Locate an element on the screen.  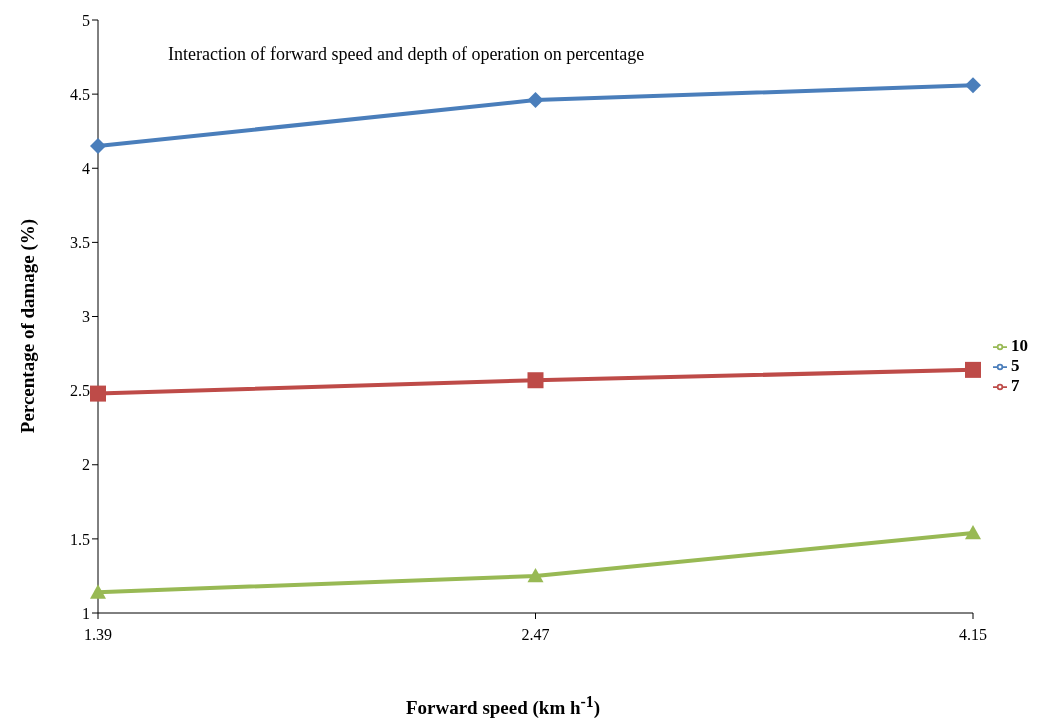
x-tick-label: 4.15 is located at coordinates (973, 635).